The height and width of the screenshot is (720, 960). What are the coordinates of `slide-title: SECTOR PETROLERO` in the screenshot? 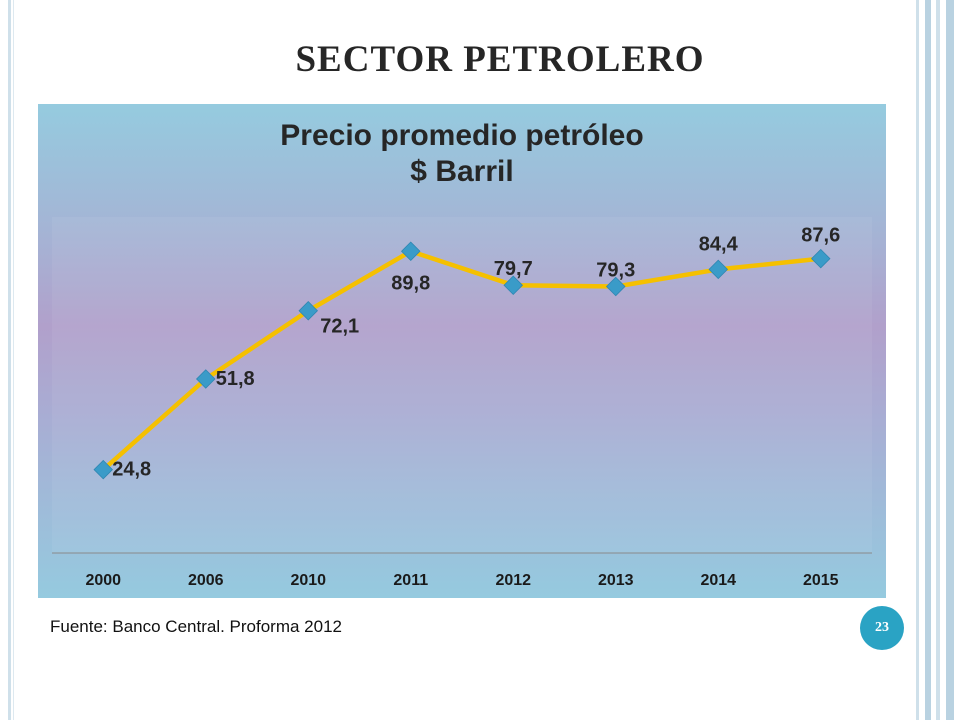 It's located at (500, 59).